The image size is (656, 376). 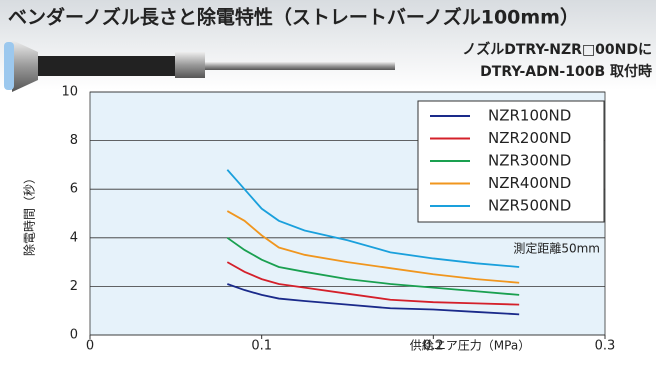 I want to click on y-tick-label: 2, so click(x=74, y=286).